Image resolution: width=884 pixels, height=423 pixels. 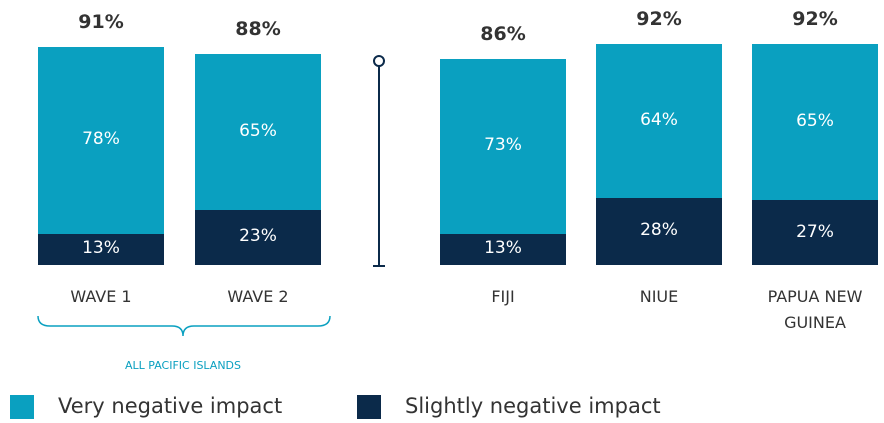 I want to click on value-label: 27%, so click(x=815, y=231).